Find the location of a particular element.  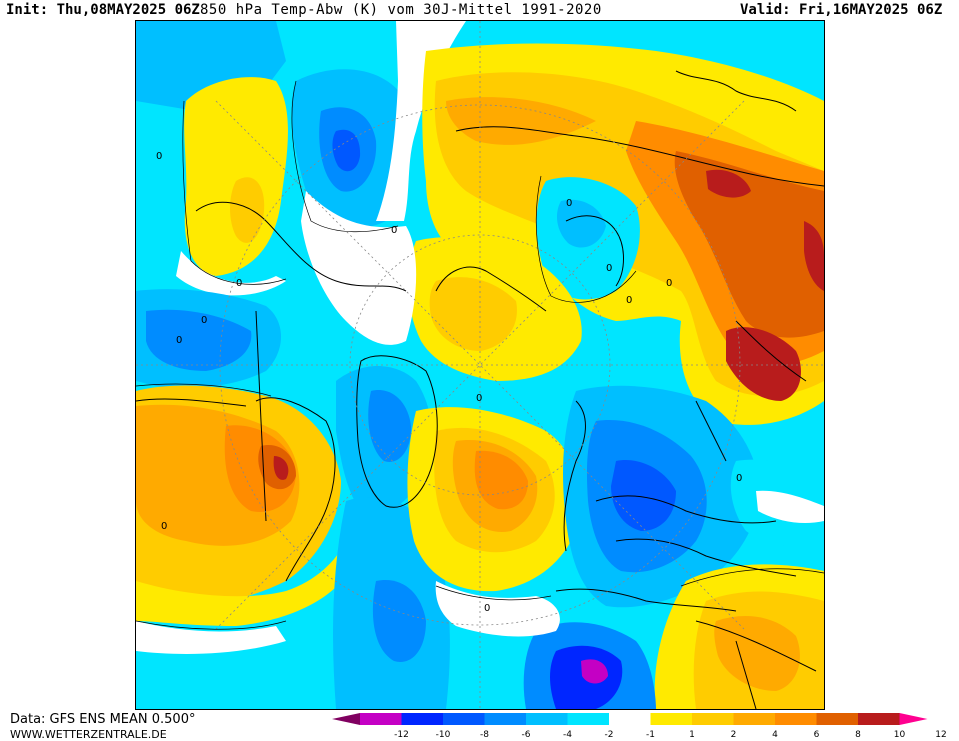

legend-tick-label: 4 is located at coordinates (775, 735).